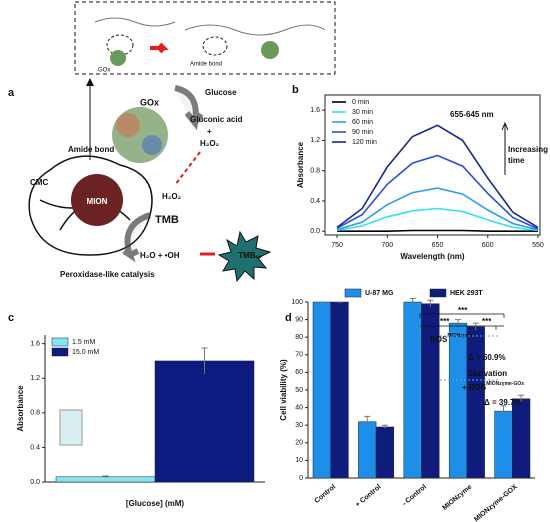  I want to click on legend-label: 0 min, so click(360, 102).